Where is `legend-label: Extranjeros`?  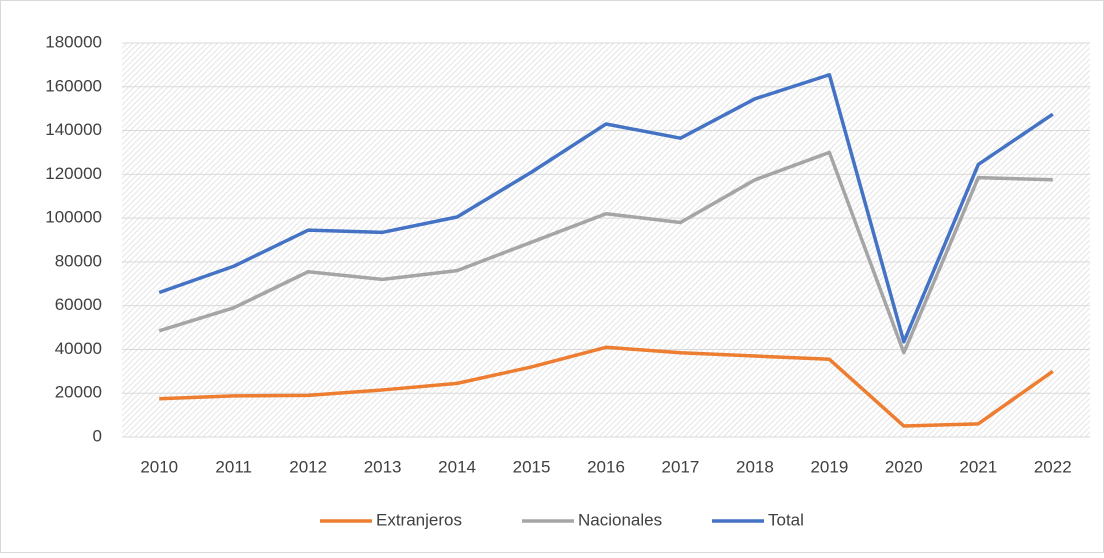
legend-label: Extranjeros is located at coordinates (419, 519).